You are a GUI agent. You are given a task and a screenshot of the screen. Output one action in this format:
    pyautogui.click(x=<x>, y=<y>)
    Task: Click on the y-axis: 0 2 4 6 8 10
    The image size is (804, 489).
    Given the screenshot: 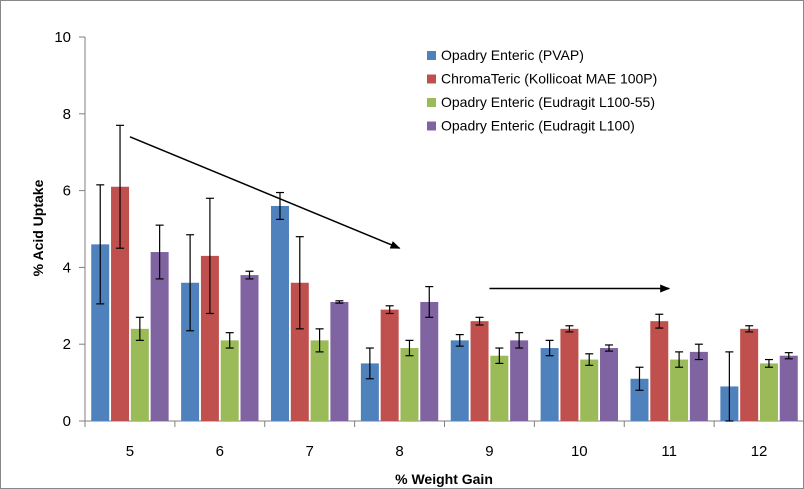 What is the action you would take?
    pyautogui.click(x=70, y=229)
    